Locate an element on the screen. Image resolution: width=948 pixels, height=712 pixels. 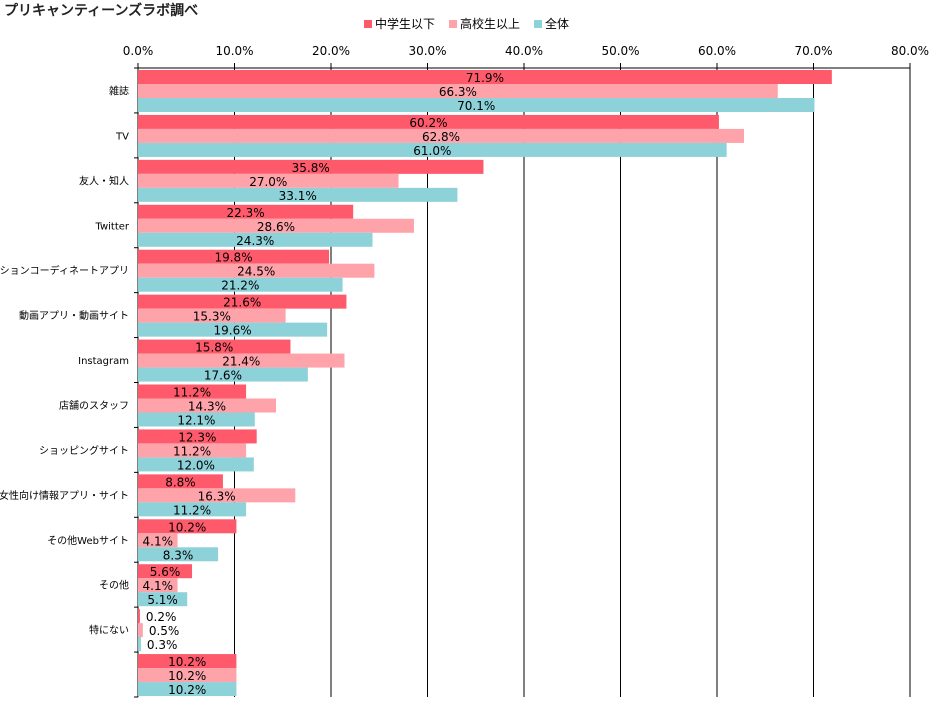
data-label: 22.3% is located at coordinates (246, 213).